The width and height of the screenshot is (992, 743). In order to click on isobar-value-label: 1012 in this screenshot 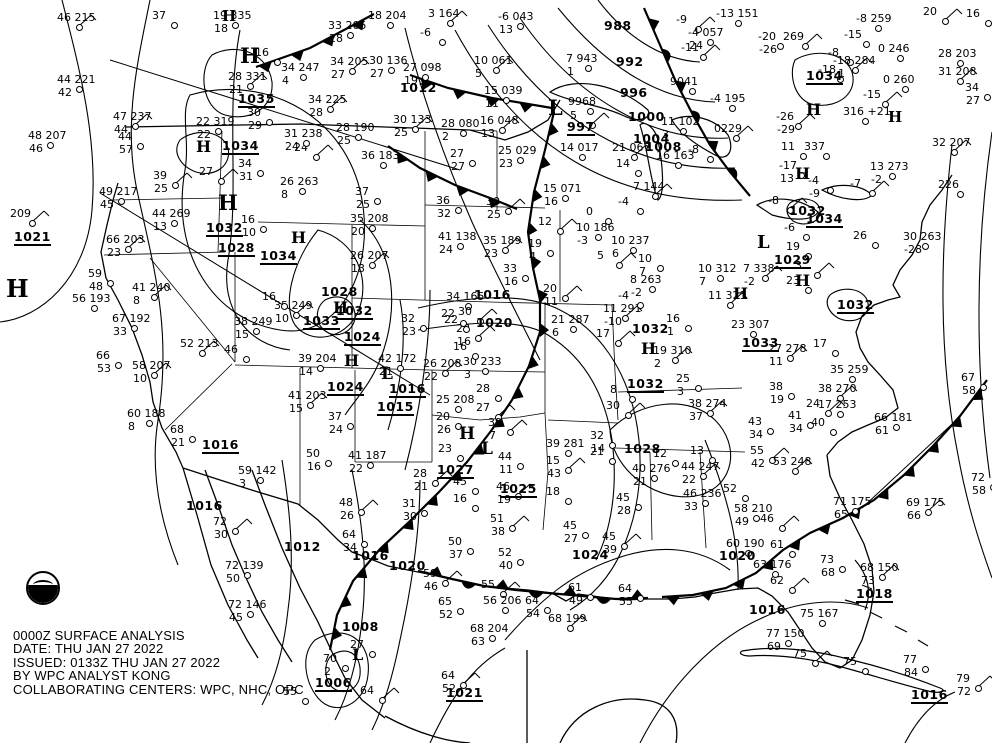, I will do `click(302, 546)`.